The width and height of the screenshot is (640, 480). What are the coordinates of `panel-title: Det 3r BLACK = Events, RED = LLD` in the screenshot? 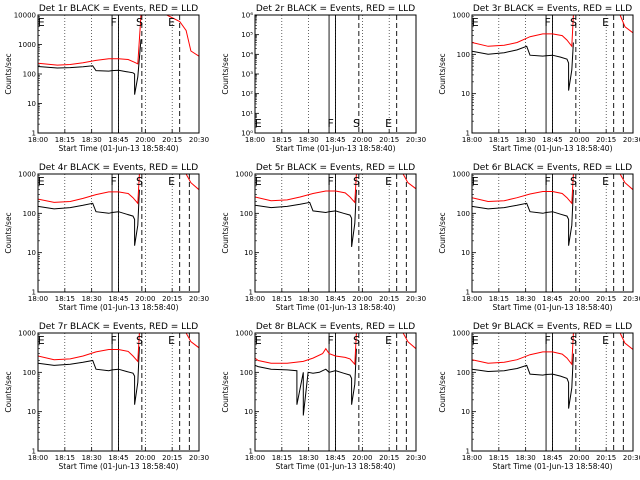 It's located at (552, 9).